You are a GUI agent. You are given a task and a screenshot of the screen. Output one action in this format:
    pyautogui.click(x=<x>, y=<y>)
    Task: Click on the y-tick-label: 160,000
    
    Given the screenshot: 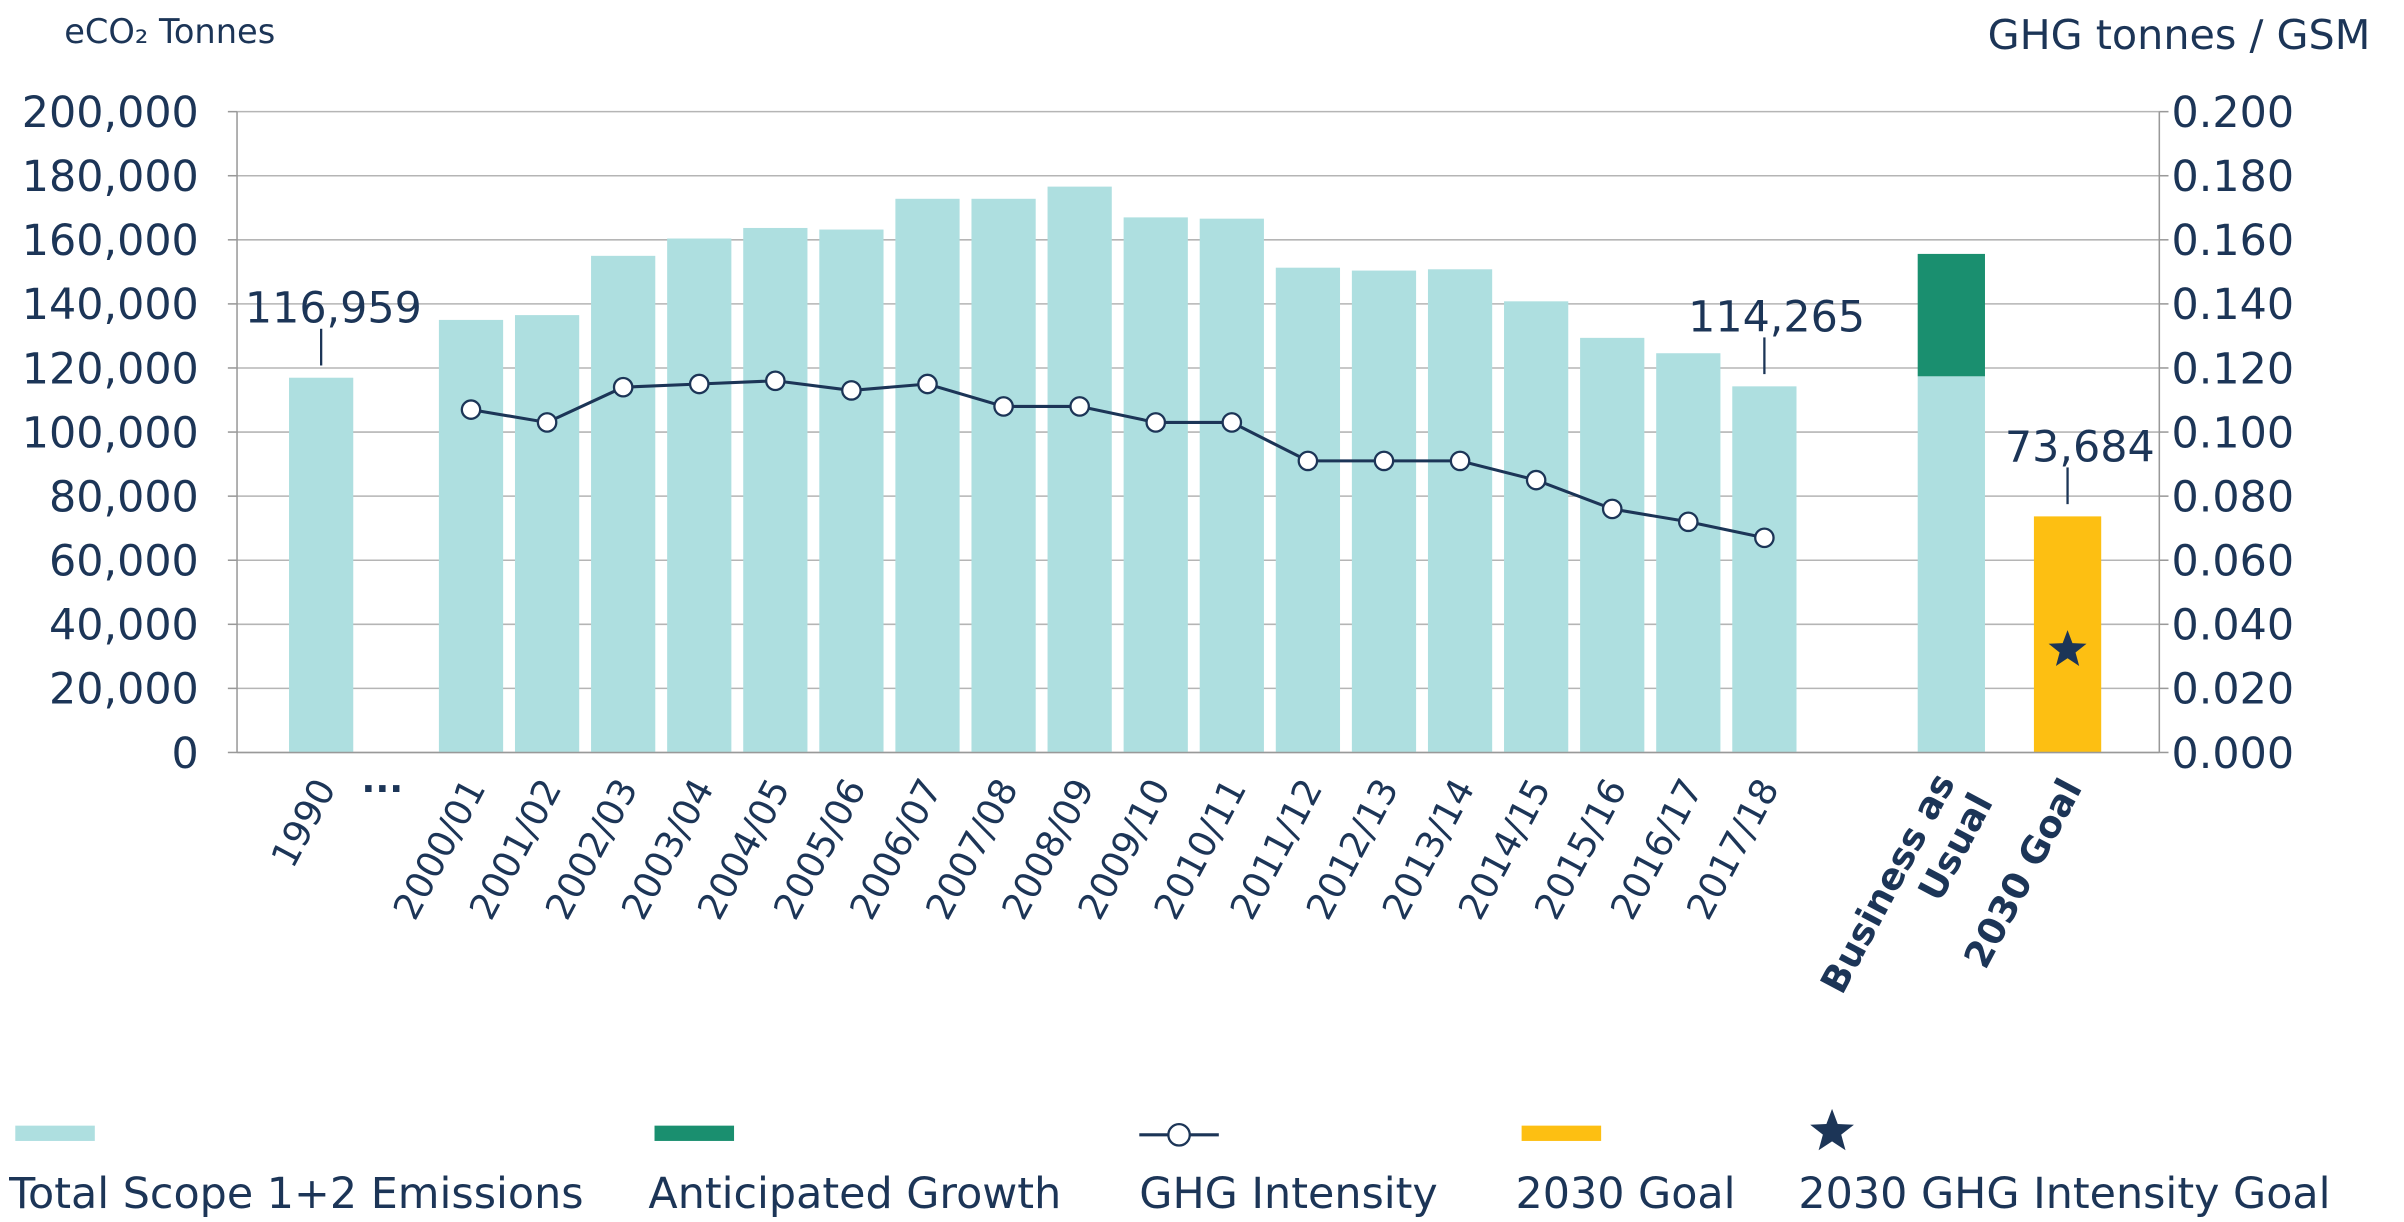 What is the action you would take?
    pyautogui.click(x=110, y=241)
    